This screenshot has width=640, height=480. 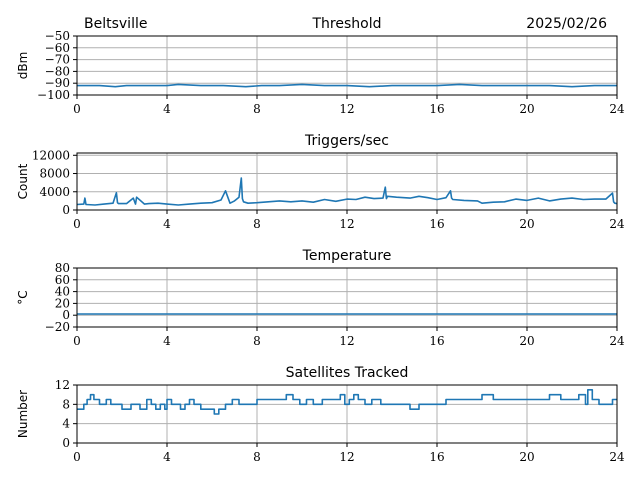 What do you see at coordinates (66, 315) in the screenshot?
I see `temperature-ytick-label: 0` at bounding box center [66, 315].